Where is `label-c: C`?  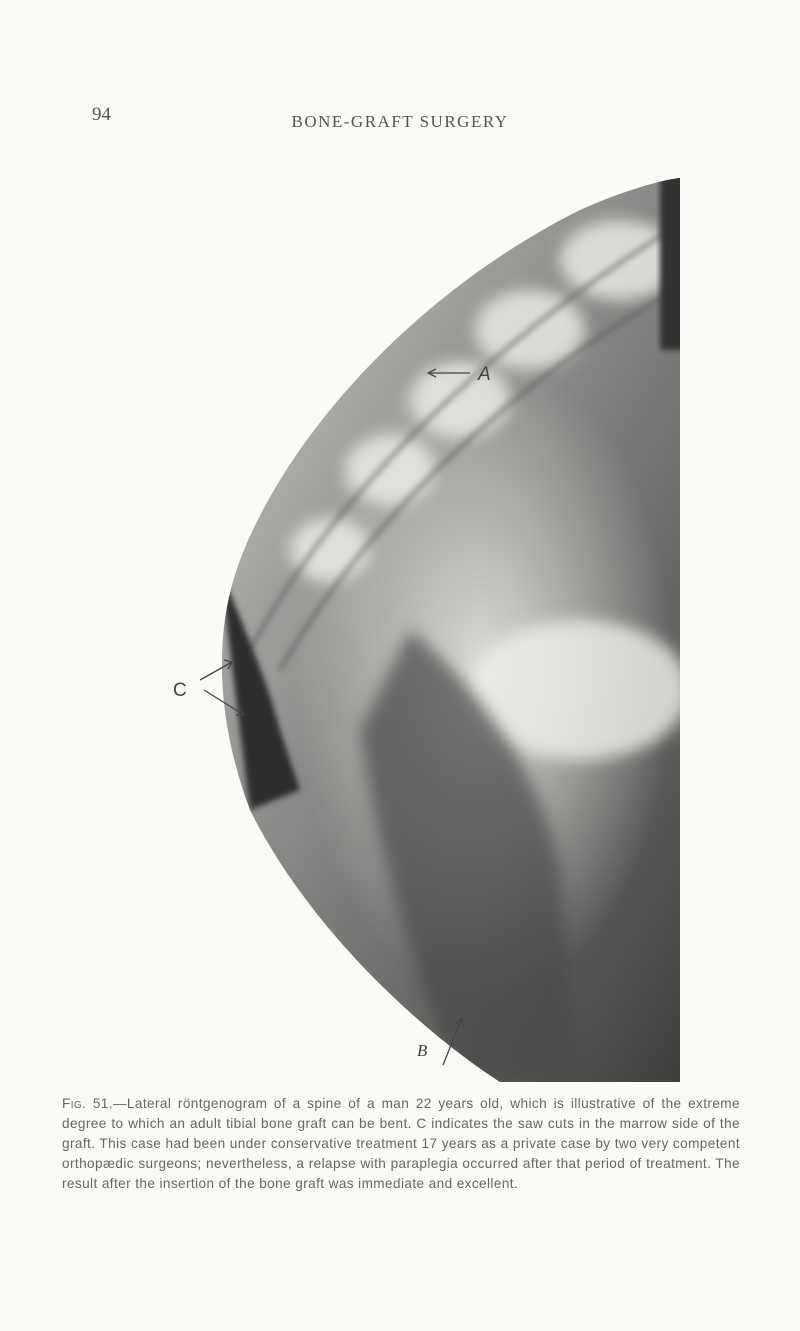
label-c: C is located at coordinates (180, 690).